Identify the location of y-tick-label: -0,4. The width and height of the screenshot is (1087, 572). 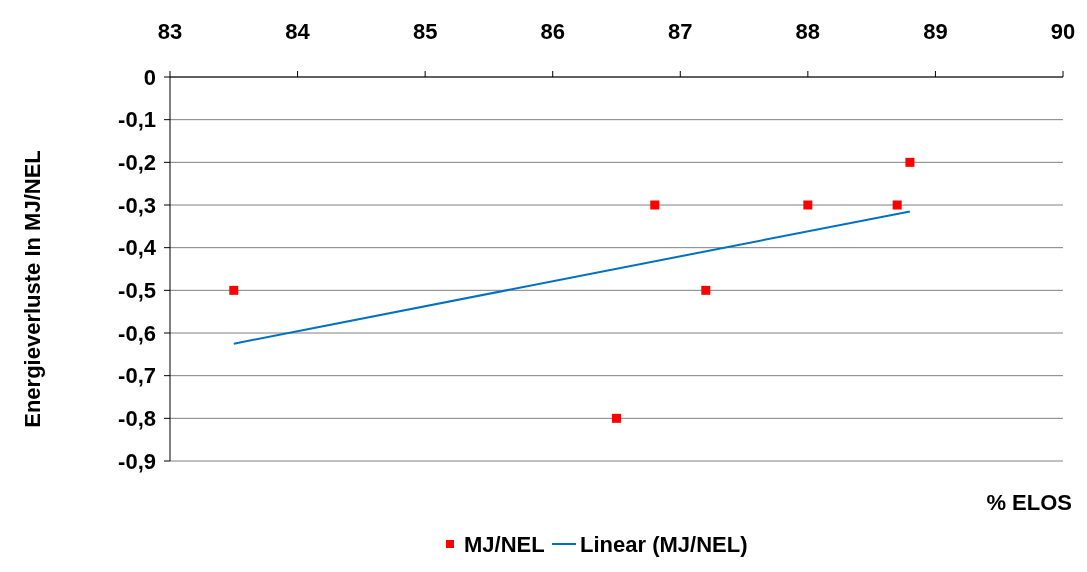
(137, 248).